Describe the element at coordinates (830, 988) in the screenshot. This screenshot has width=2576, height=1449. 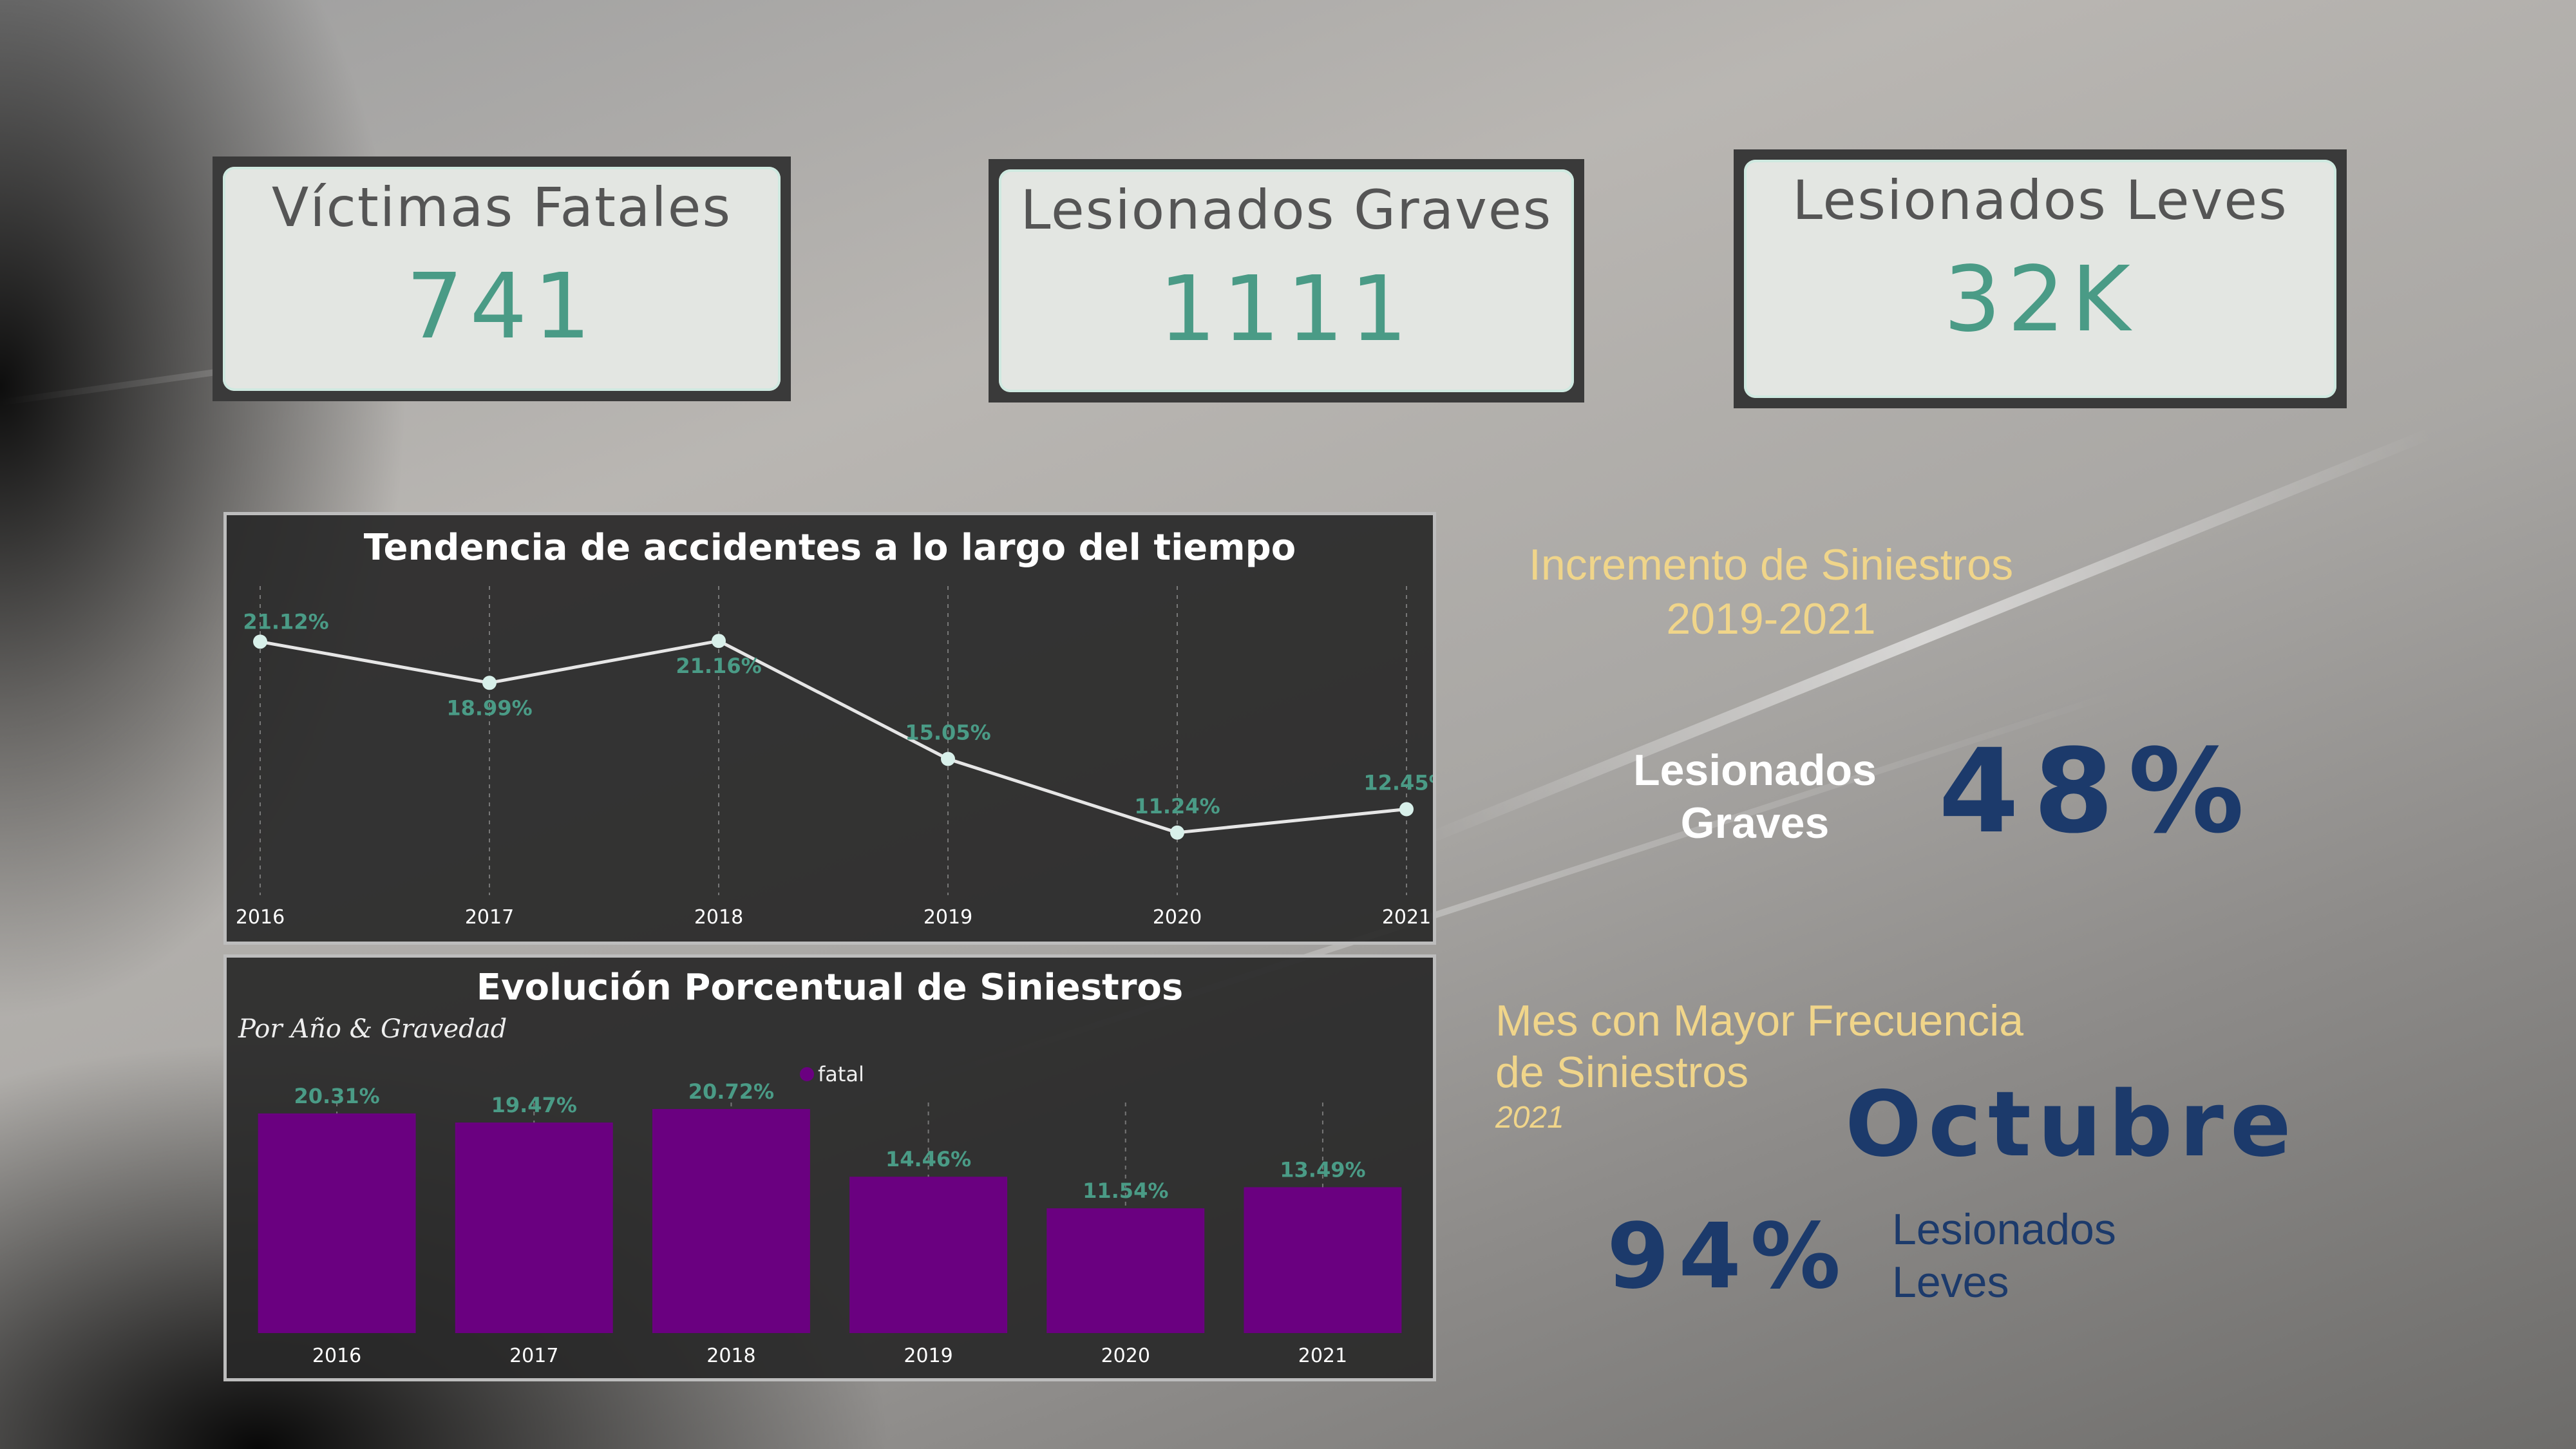
I see `bar-chart-title: Evolución Porcentual de Siniestros` at that location.